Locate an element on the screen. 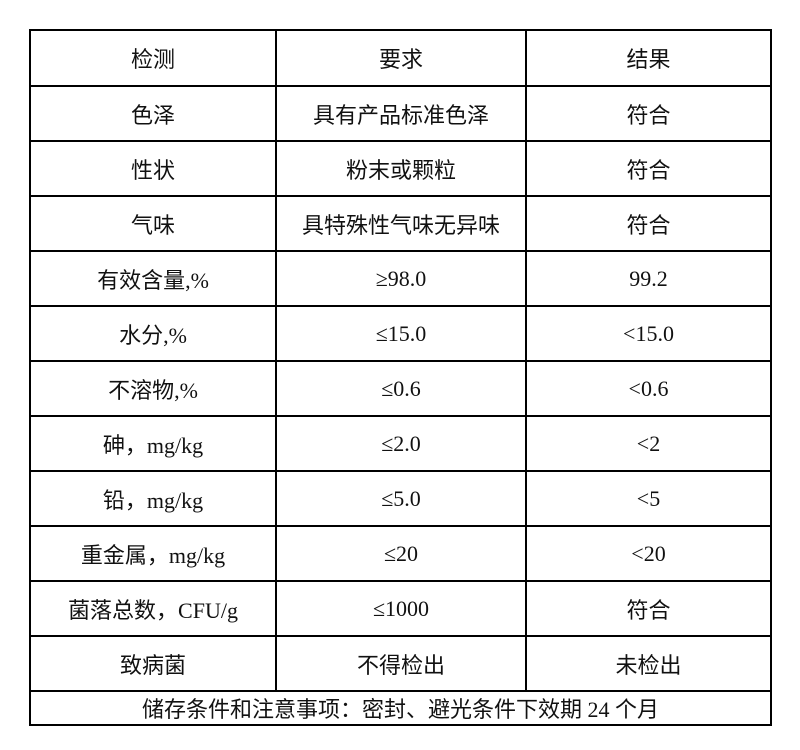 Image resolution: width=800 pixels, height=750 pixels. cell-requirement: 具特殊性气味无异味 is located at coordinates (401, 223).